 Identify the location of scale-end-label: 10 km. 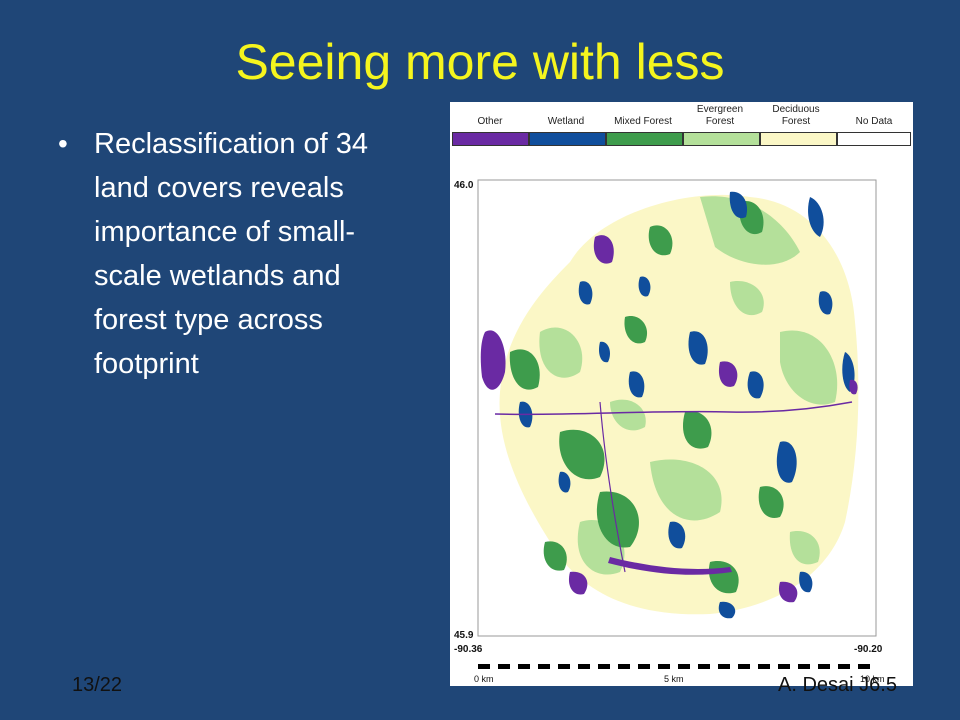
(872, 679).